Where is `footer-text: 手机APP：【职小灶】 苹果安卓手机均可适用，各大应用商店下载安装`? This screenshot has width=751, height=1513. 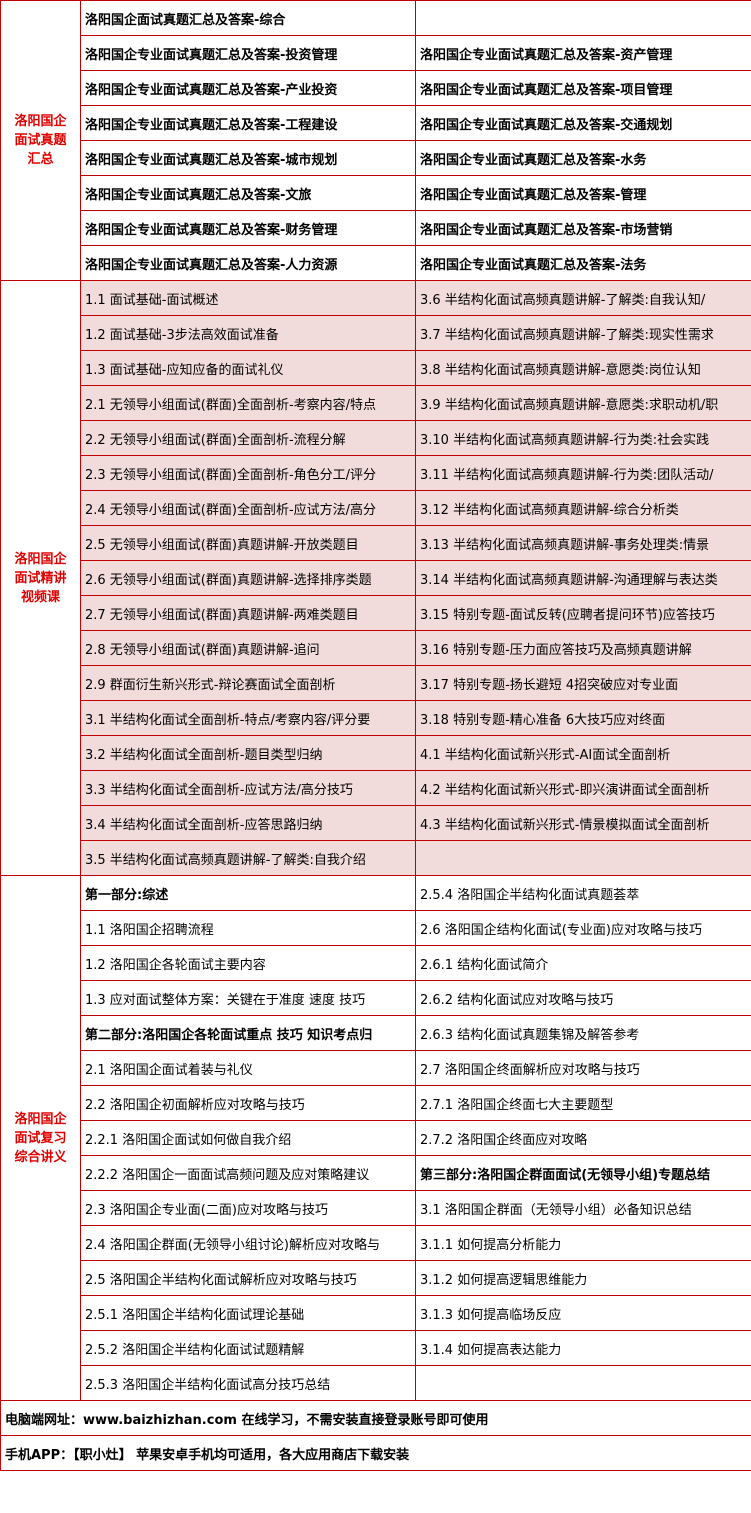 footer-text: 手机APP：【职小灶】 苹果安卓手机均可适用，各大应用商店下载安装 is located at coordinates (375, 1453).